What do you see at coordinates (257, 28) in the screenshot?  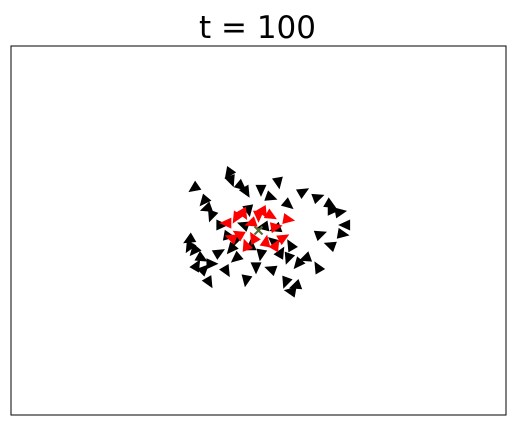 I see `chart-title: t = 100` at bounding box center [257, 28].